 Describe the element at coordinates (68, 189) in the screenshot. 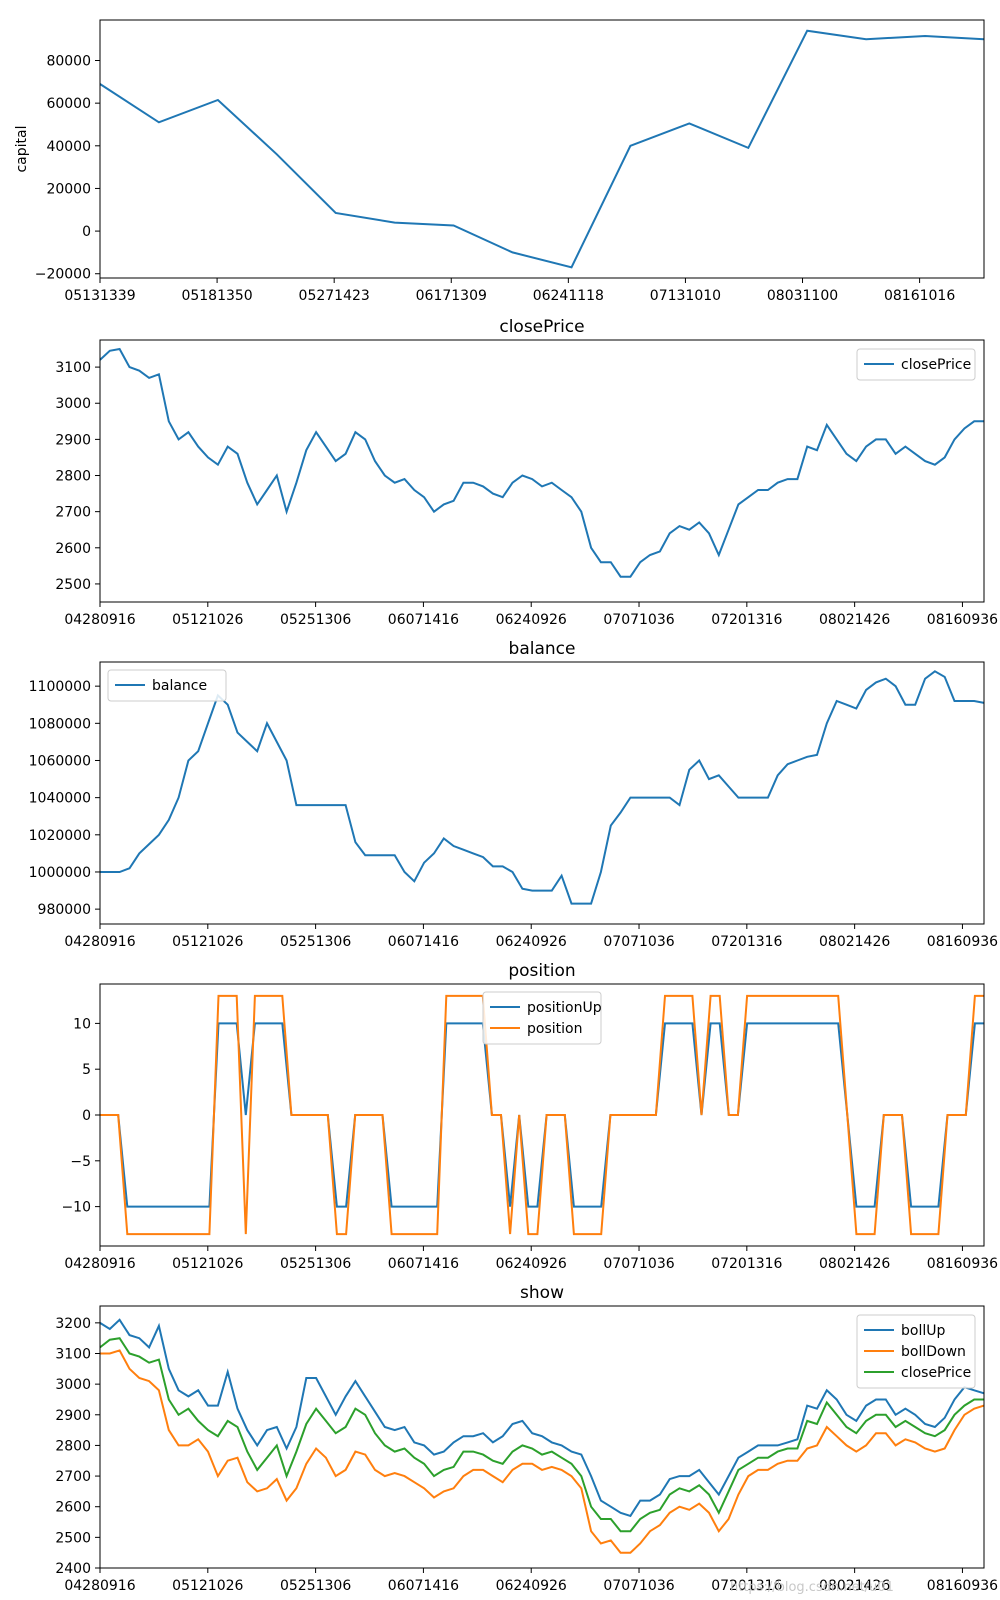

I see `y-tick-label: 20000` at that location.